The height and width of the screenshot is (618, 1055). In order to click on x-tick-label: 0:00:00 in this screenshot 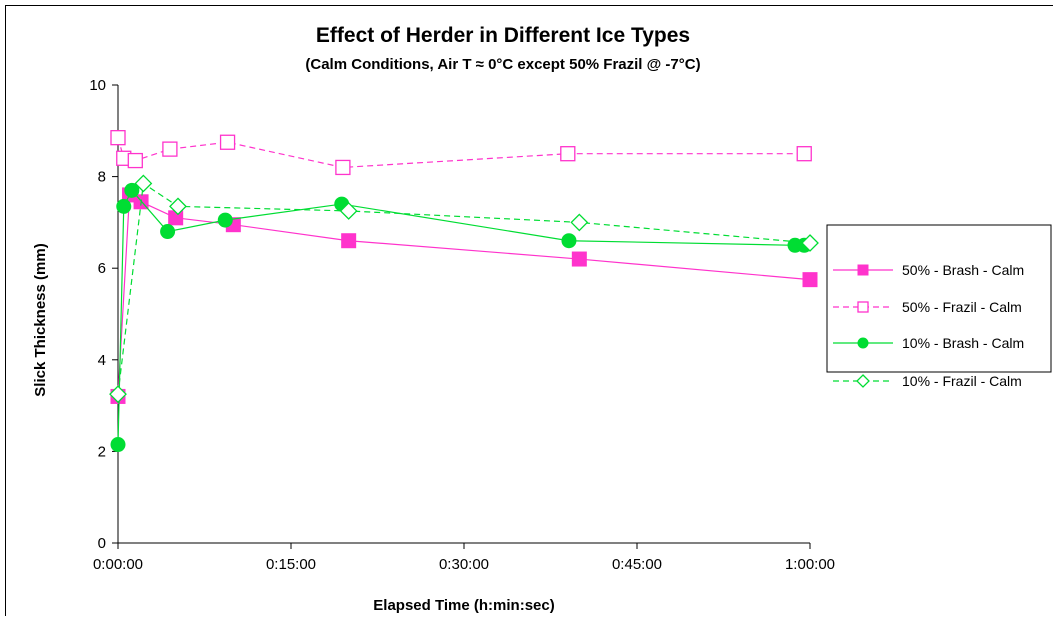, I will do `click(118, 564)`.